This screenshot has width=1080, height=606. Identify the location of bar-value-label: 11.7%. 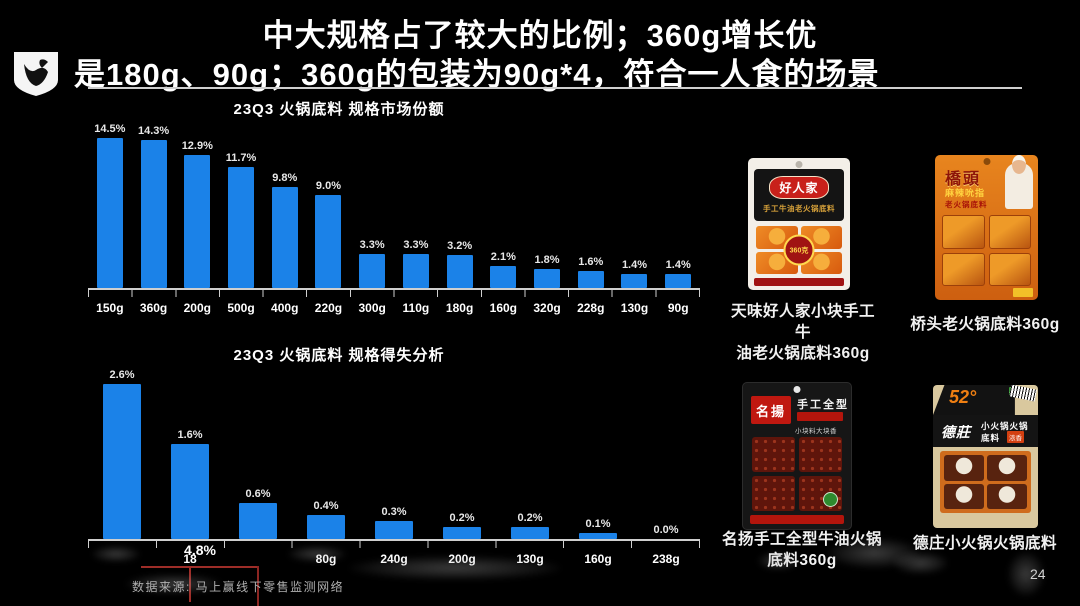
(241, 157).